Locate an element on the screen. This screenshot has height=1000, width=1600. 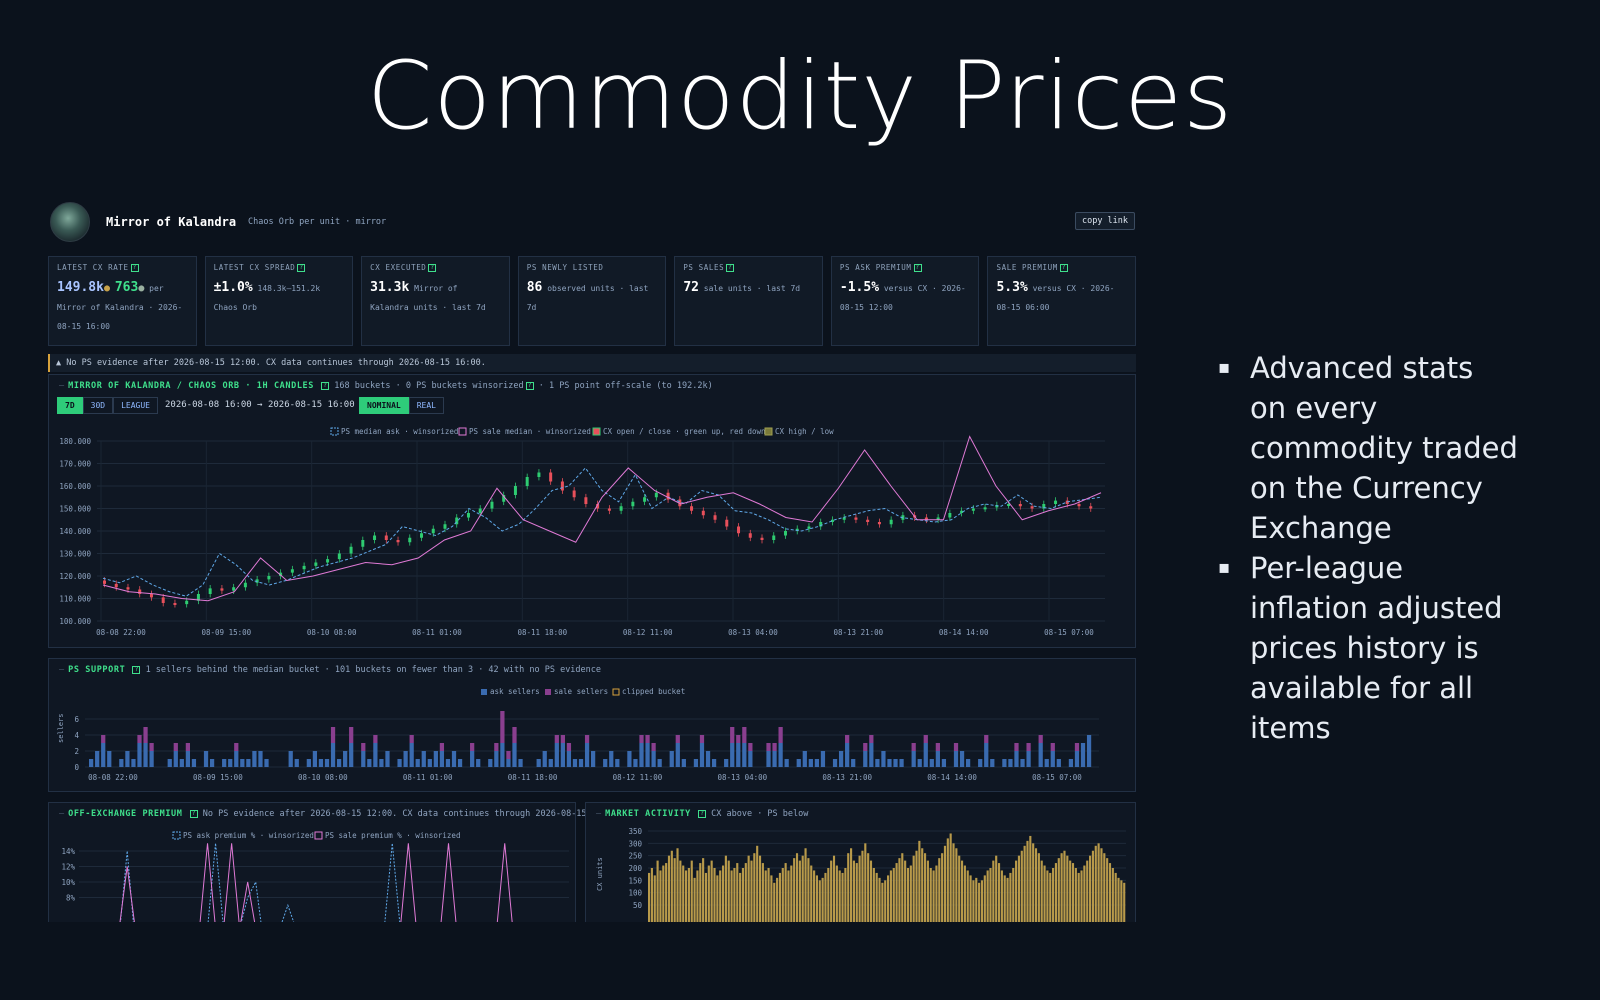
tab-nominal: NOMINAL is located at coordinates (384, 405).